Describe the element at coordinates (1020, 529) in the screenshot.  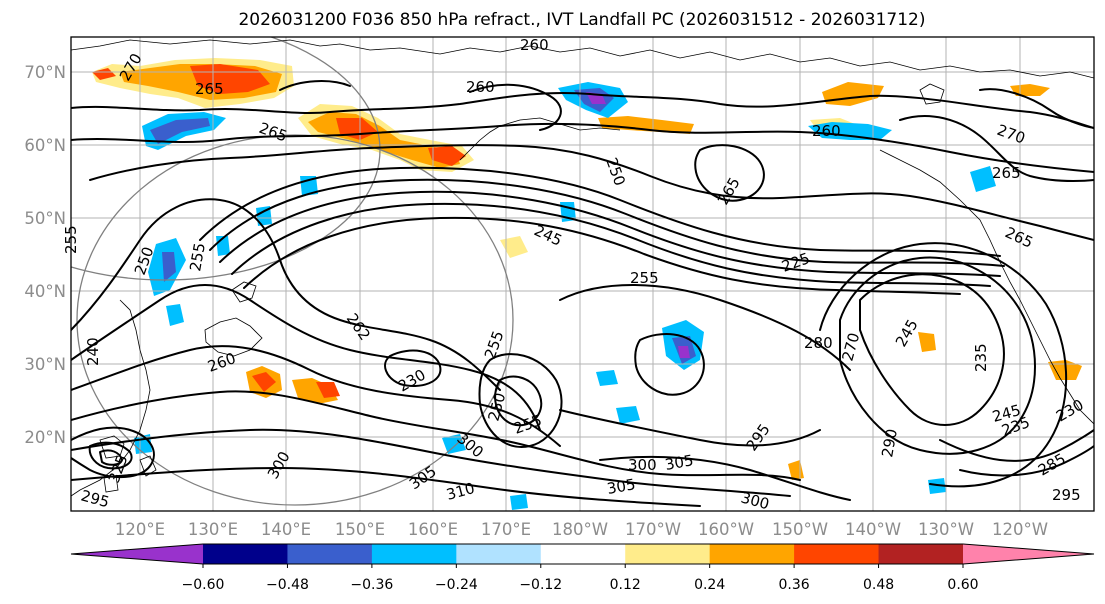
I see `lon-label: 120°W` at that location.